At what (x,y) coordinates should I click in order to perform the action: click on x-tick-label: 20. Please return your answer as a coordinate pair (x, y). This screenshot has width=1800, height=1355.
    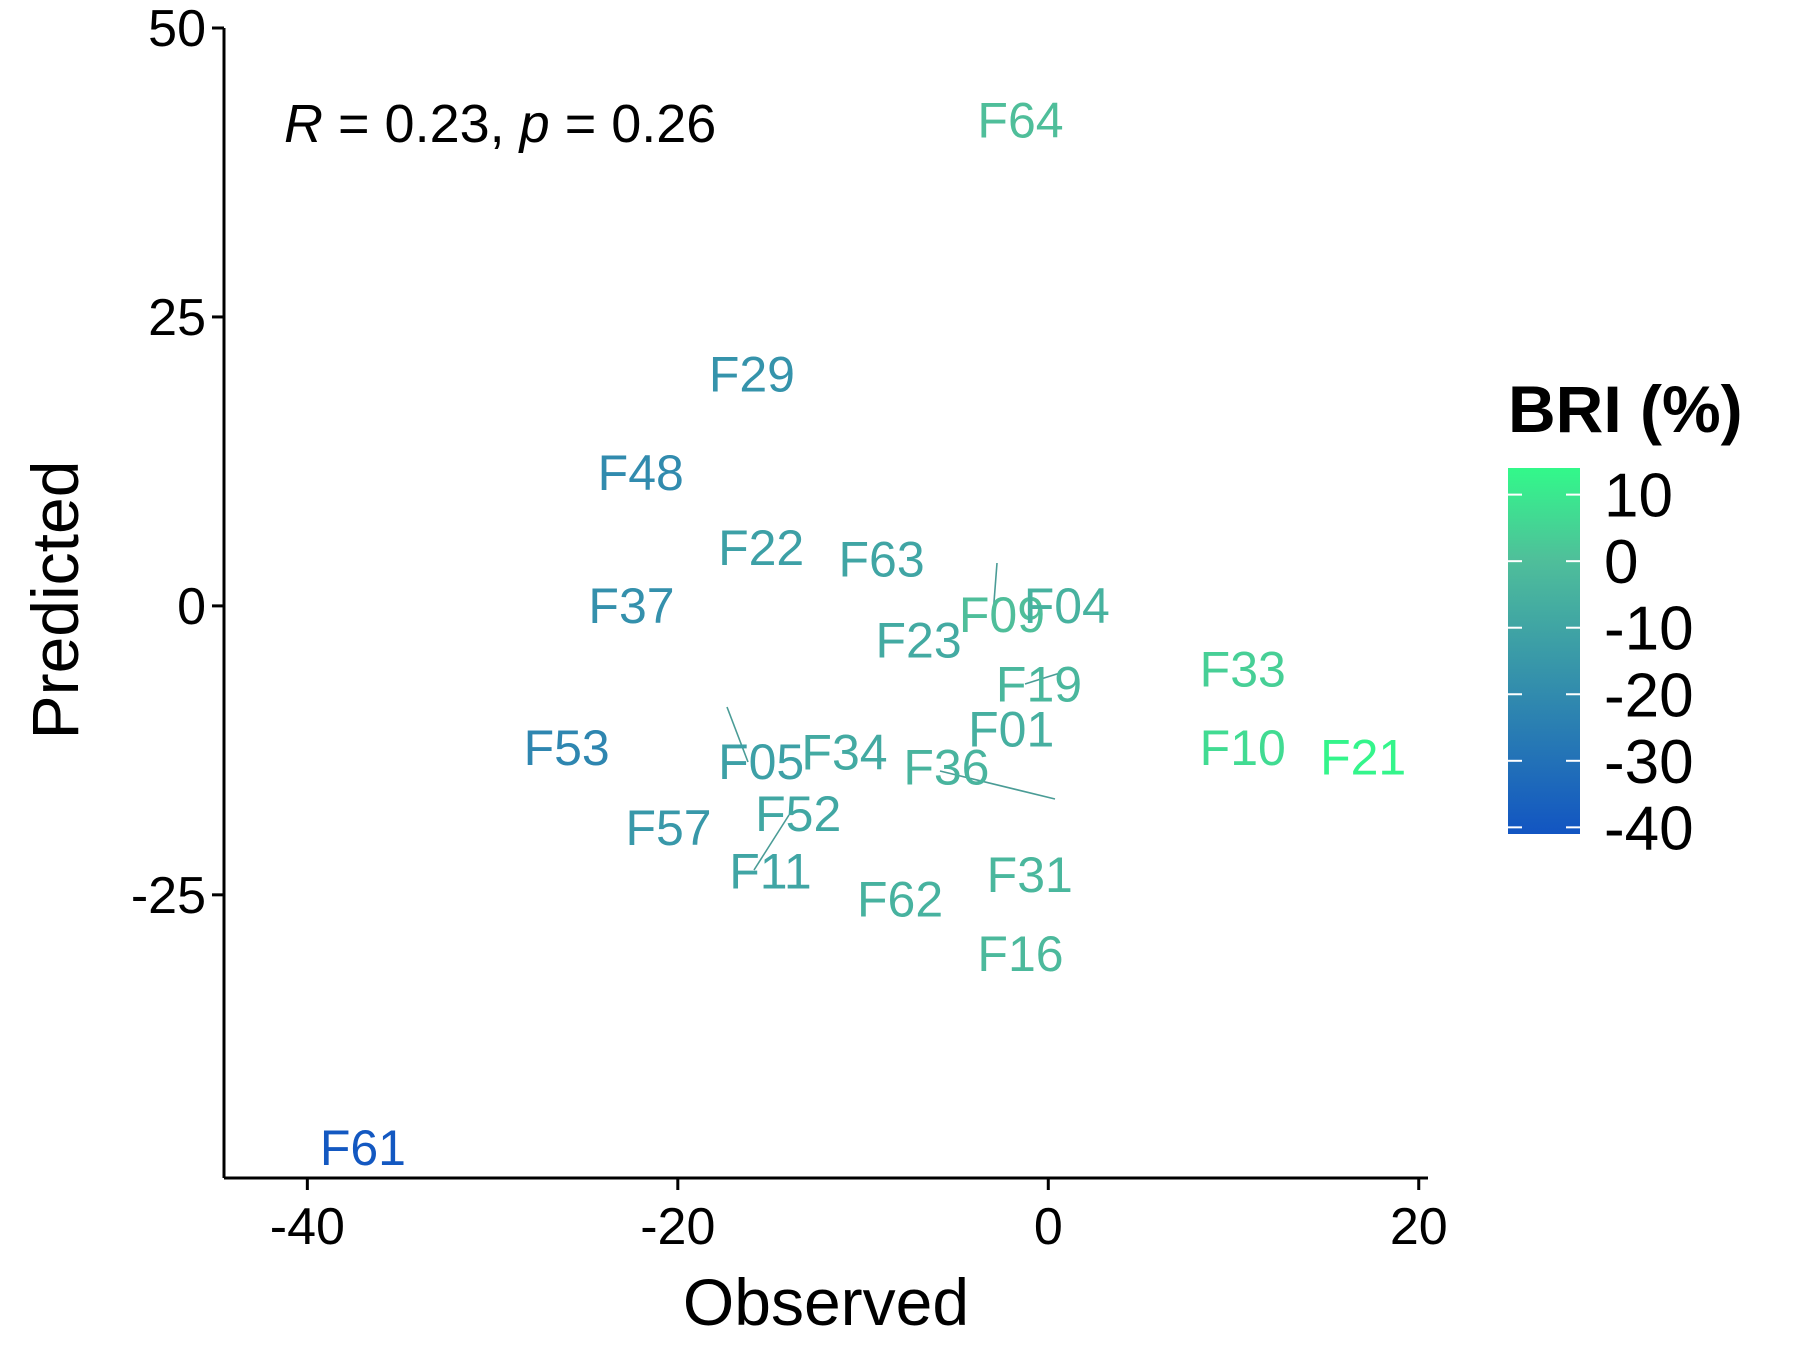
    Looking at the image, I should click on (1419, 1227).